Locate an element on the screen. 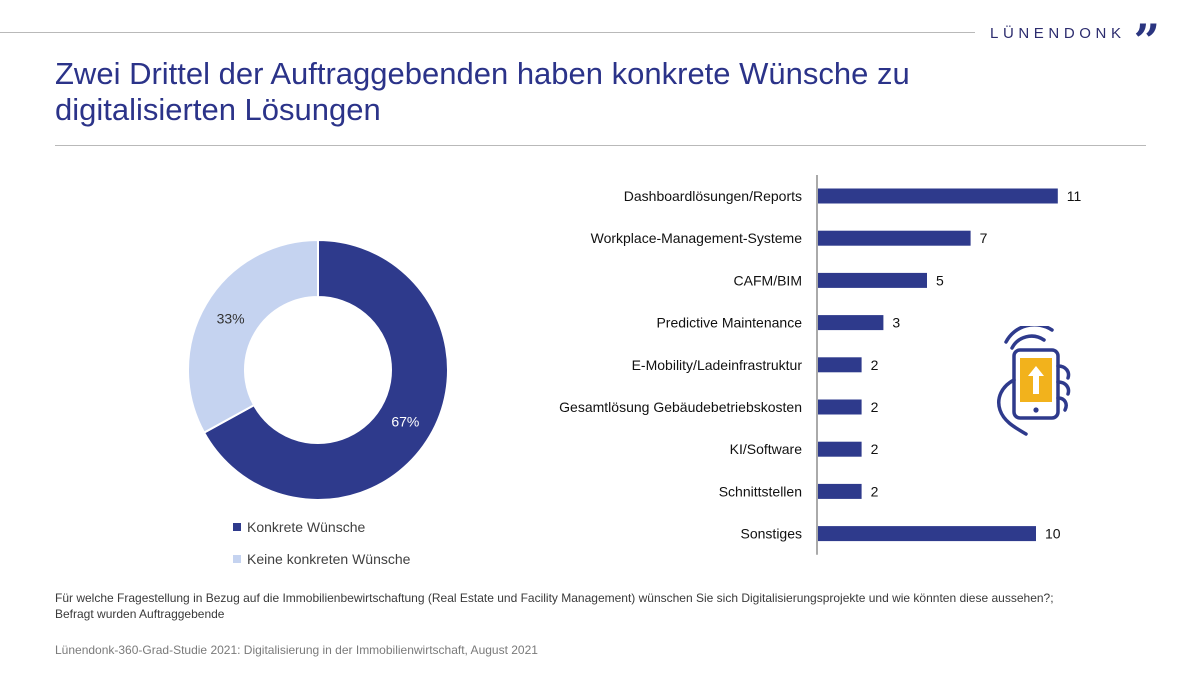 The height and width of the screenshot is (675, 1200). bar-category-label: Dashboardlösungen/Reports is located at coordinates (713, 196).